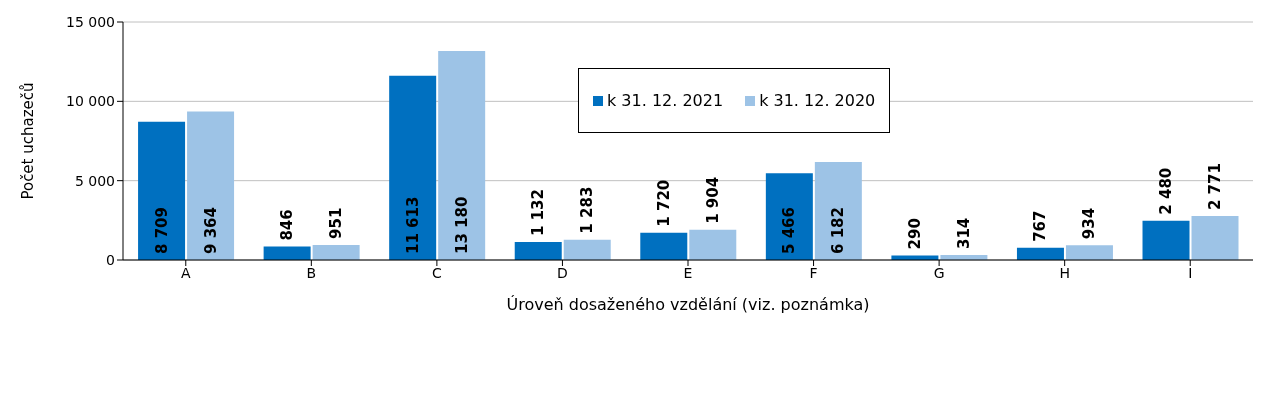  Describe the element at coordinates (94, 180) in the screenshot. I see `y-tick-label: 5 000` at that location.